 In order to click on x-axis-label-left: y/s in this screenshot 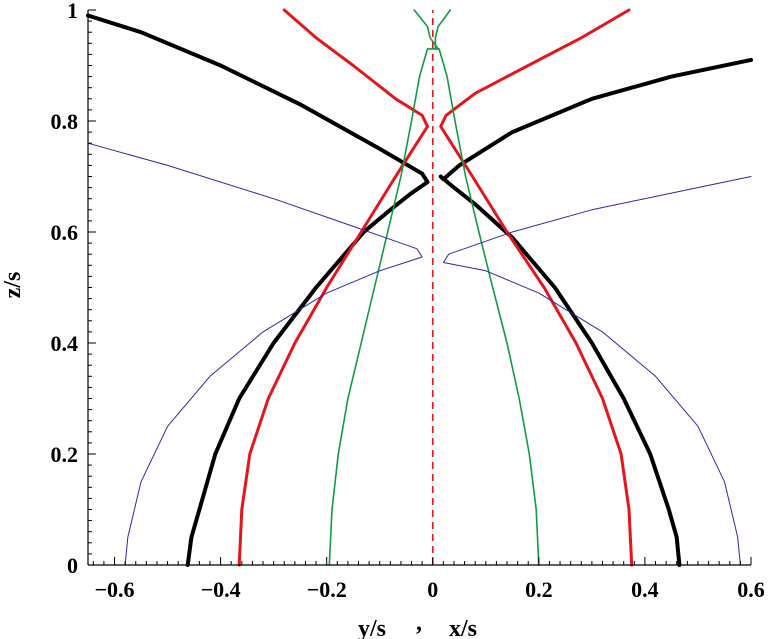, I will do `click(372, 627)`.